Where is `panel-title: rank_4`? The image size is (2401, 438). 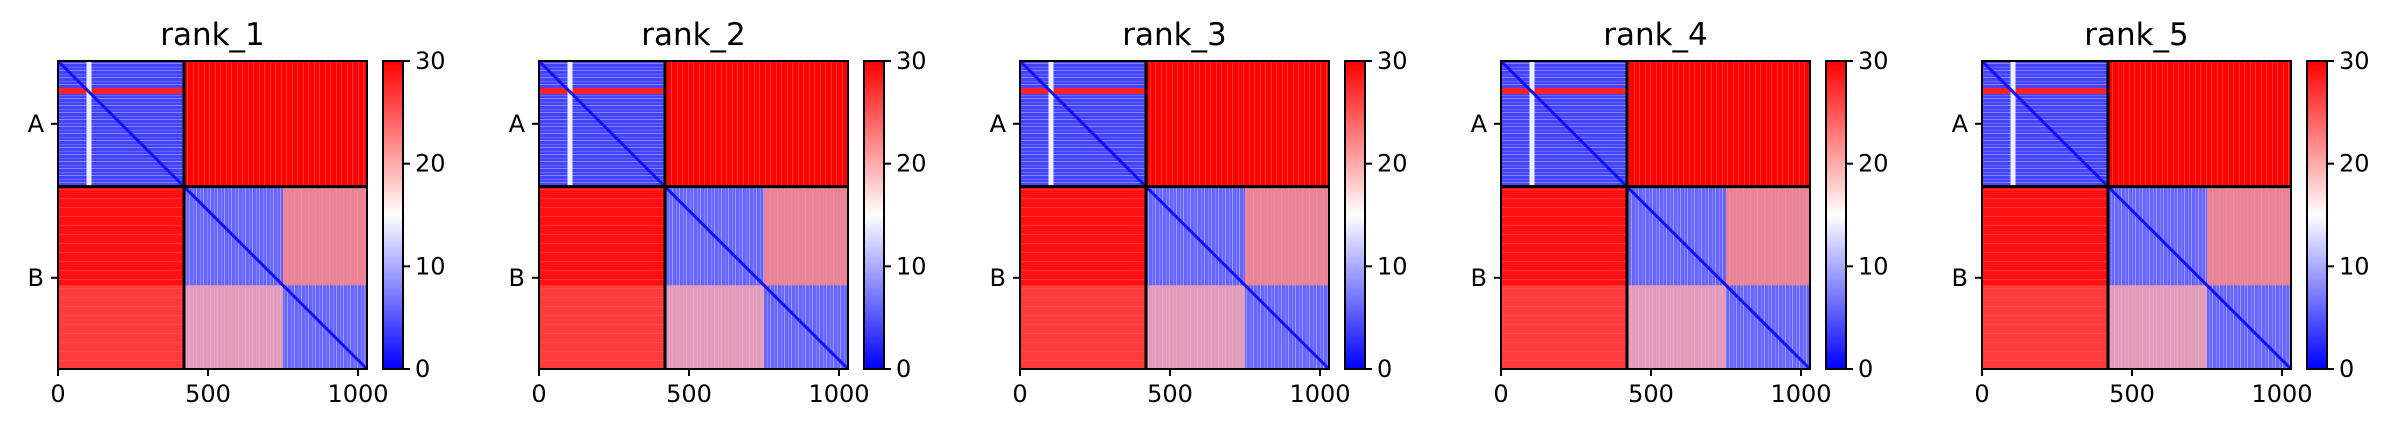 panel-title: rank_4 is located at coordinates (1655, 35).